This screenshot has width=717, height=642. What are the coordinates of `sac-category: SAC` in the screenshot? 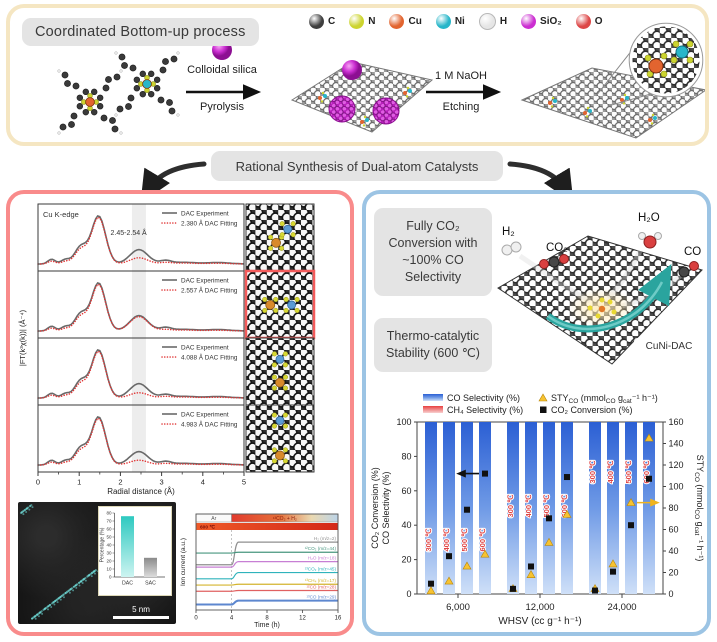 It's located at (150, 584).